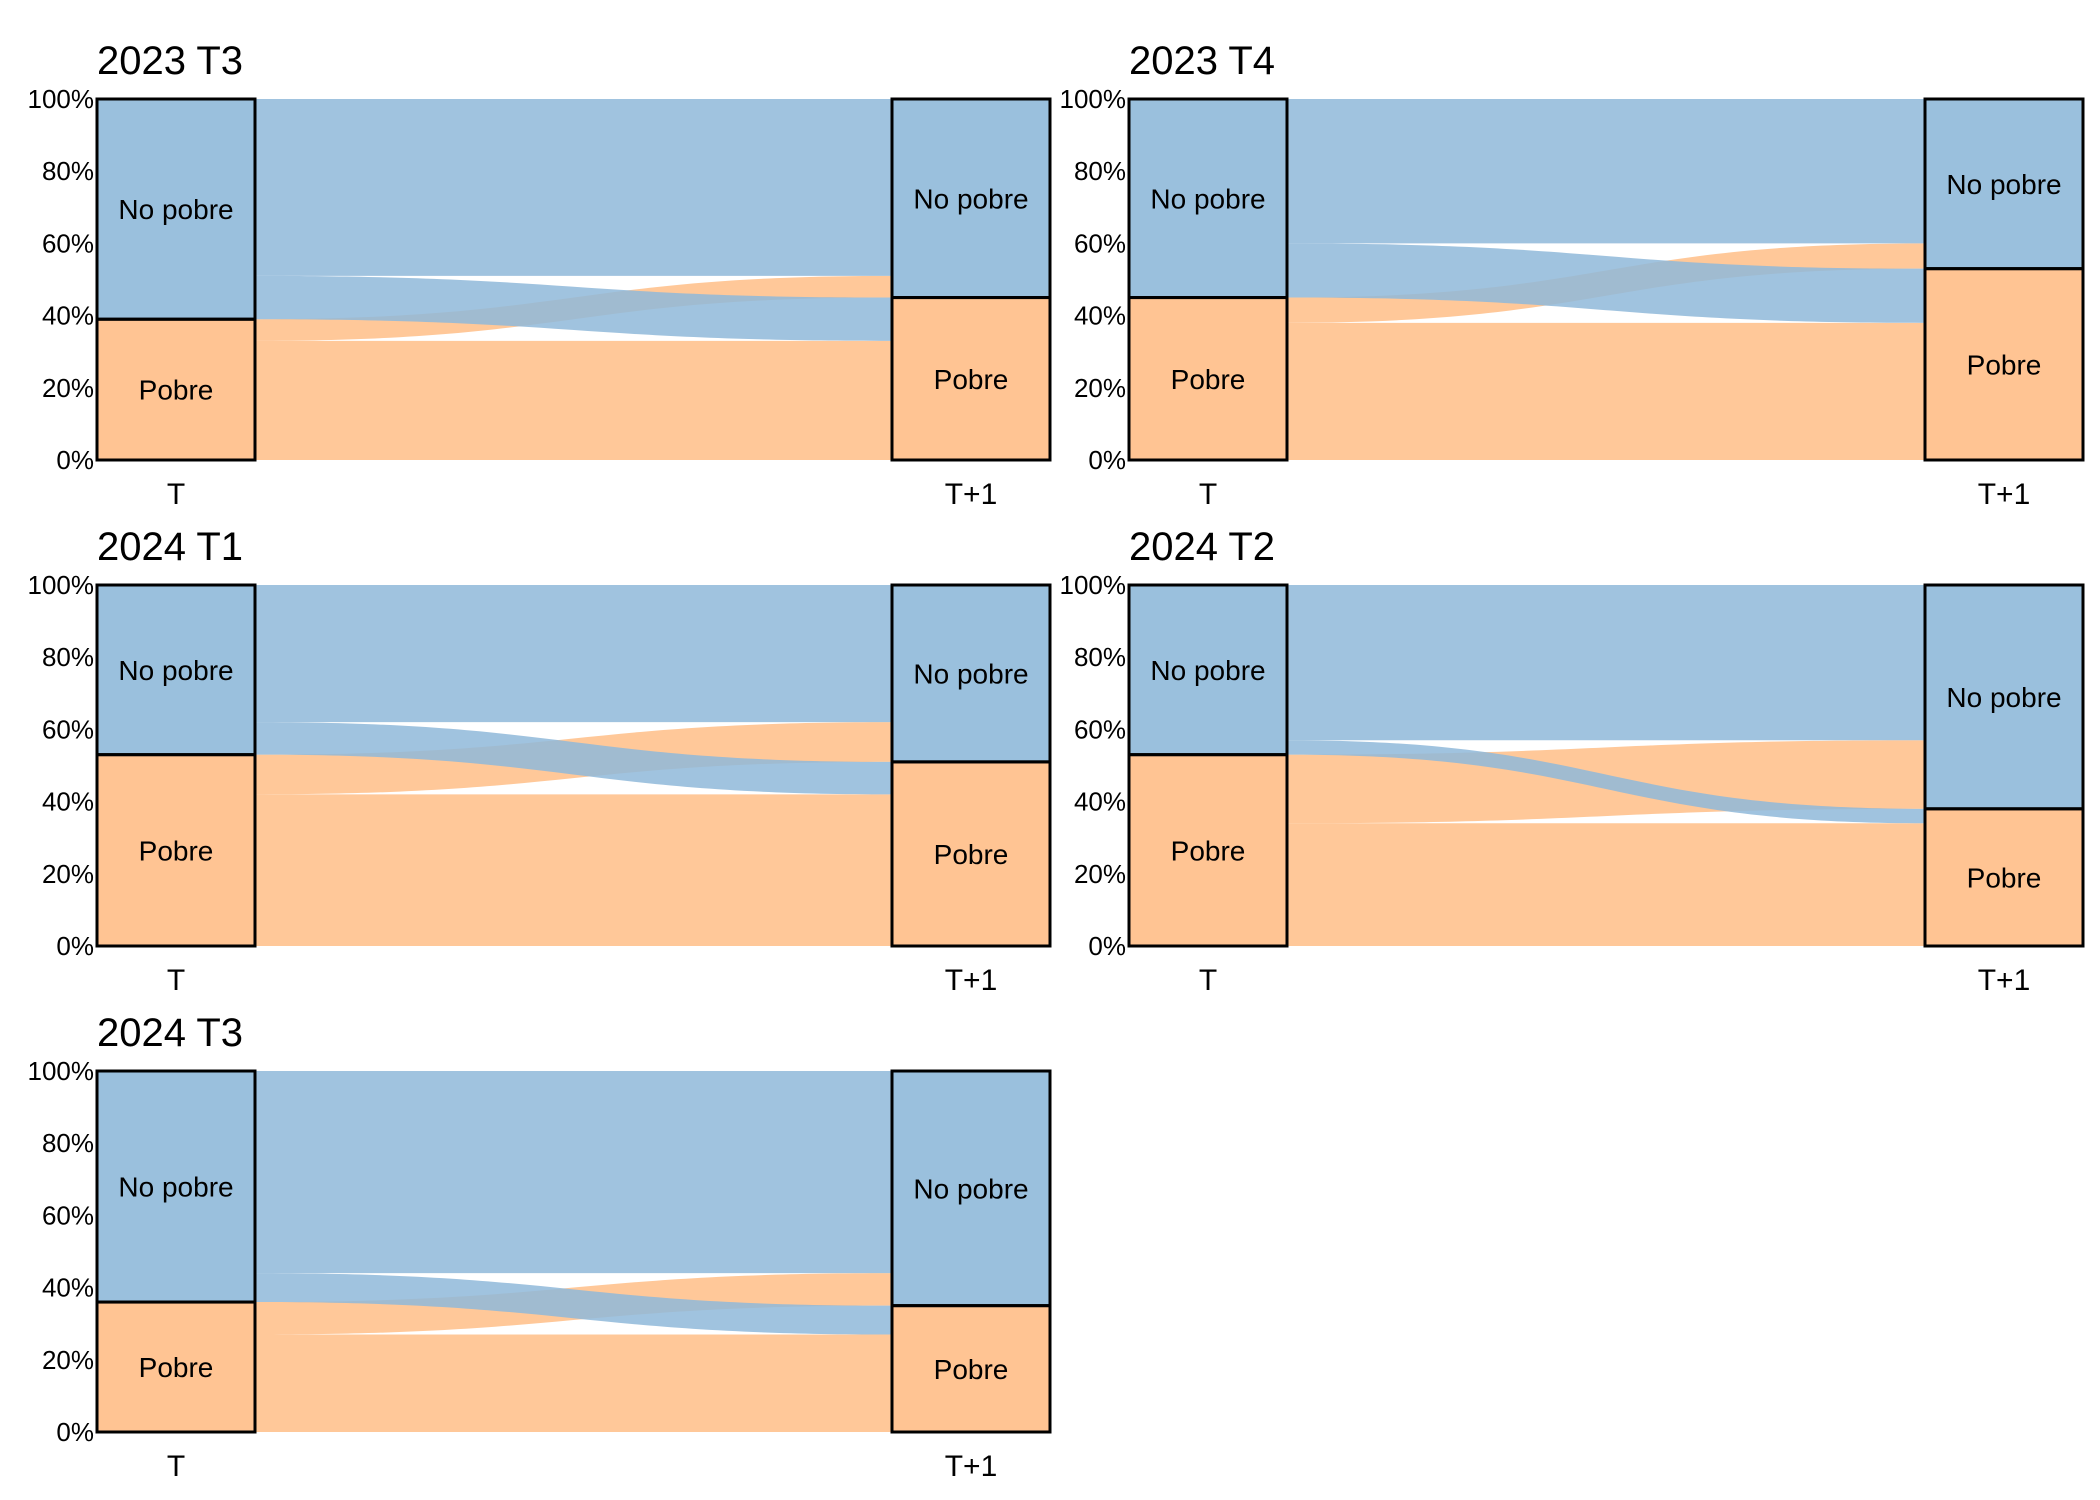 This screenshot has width=2100, height=1500. What do you see at coordinates (1202, 61) in the screenshot?
I see `panel-title: 2023 T4` at bounding box center [1202, 61].